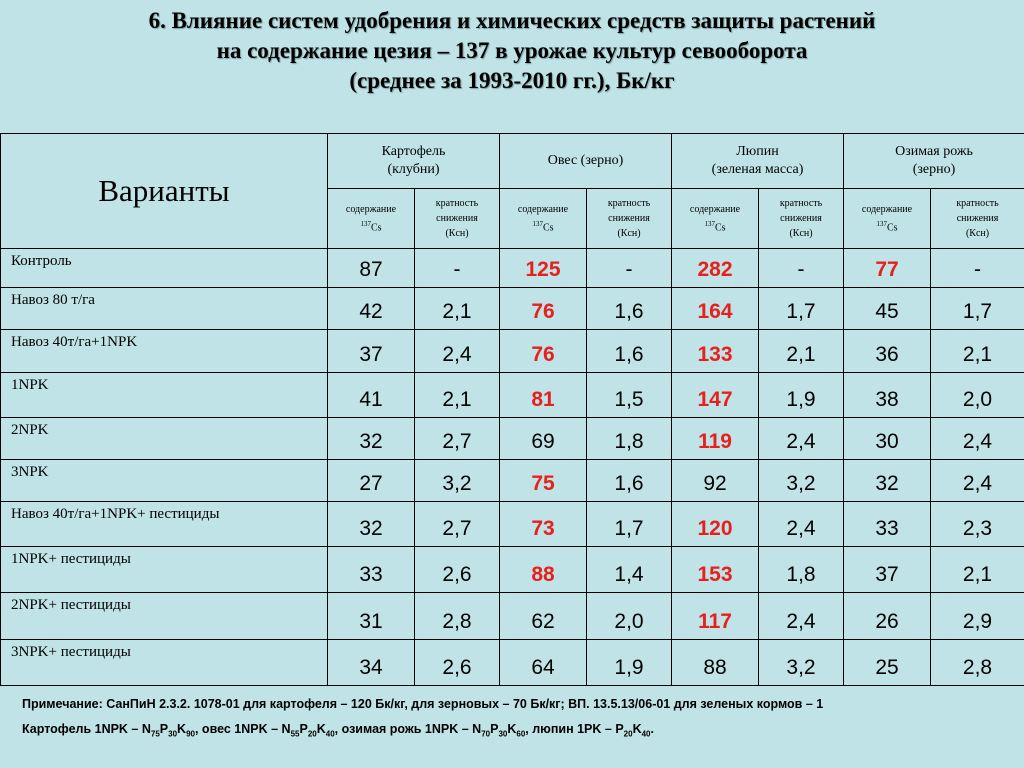  I want to click on cell-ratio: 2,7, so click(457, 524).